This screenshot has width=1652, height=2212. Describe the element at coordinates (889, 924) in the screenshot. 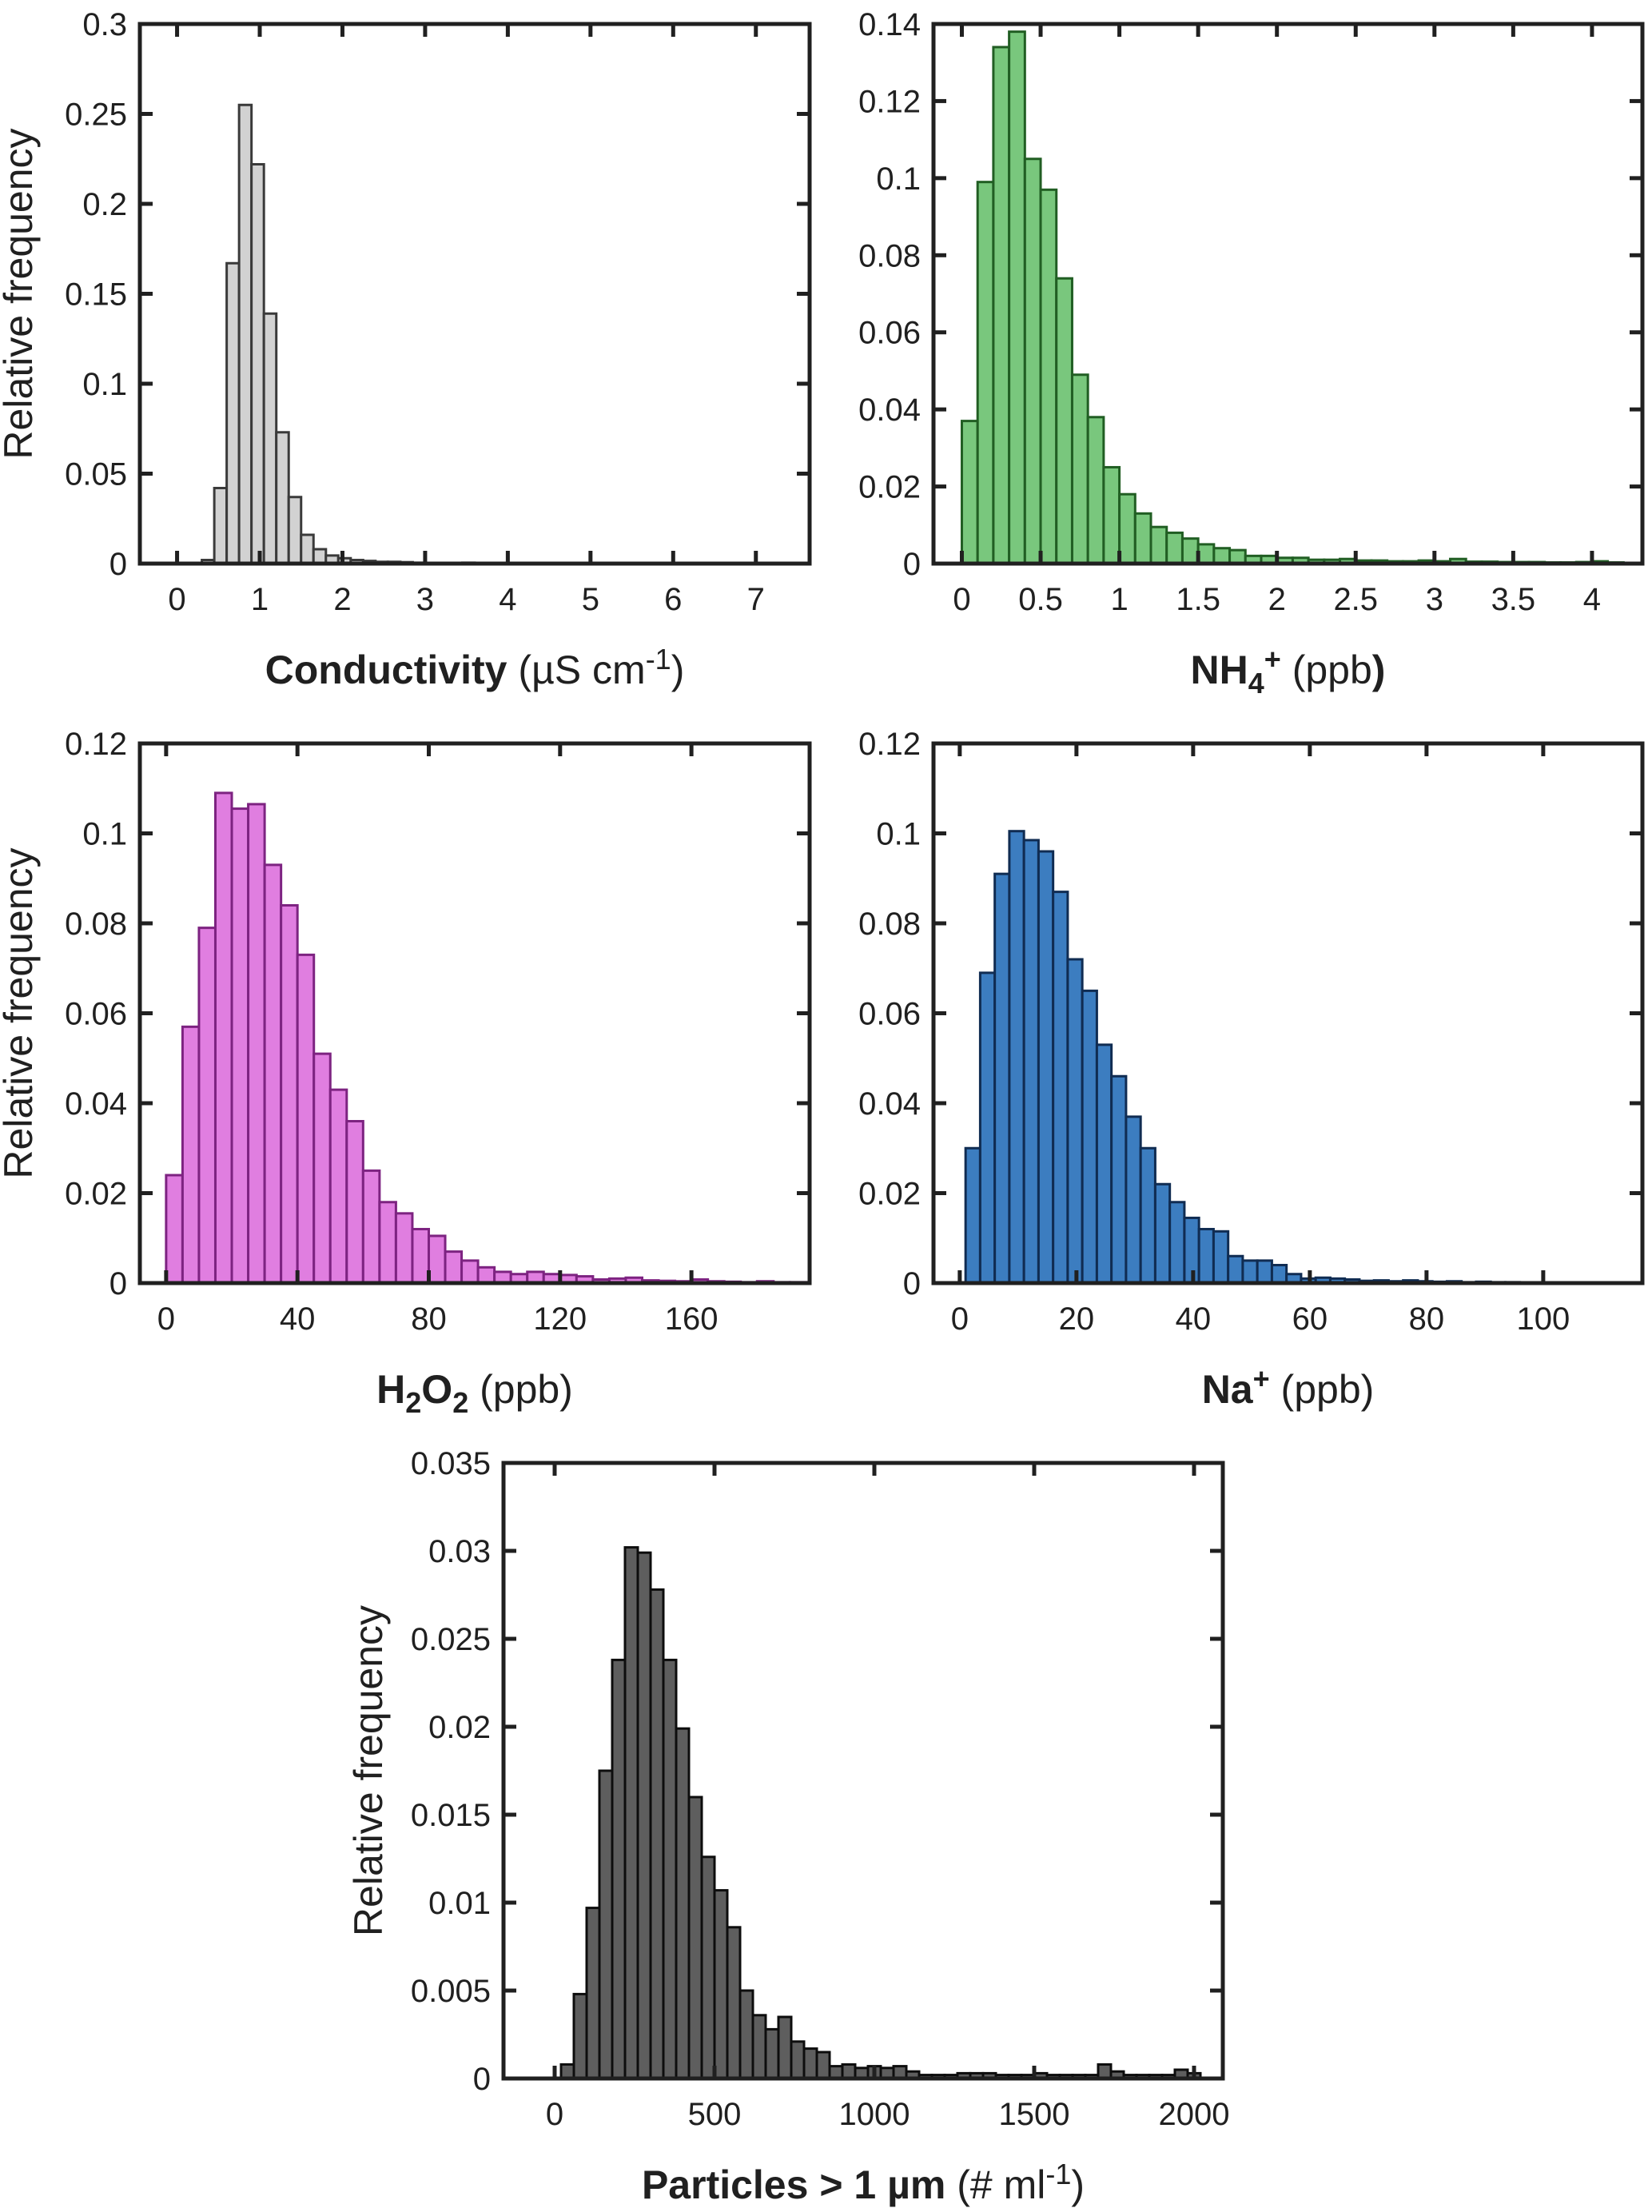

I see `y-tick-label: 0.08` at that location.